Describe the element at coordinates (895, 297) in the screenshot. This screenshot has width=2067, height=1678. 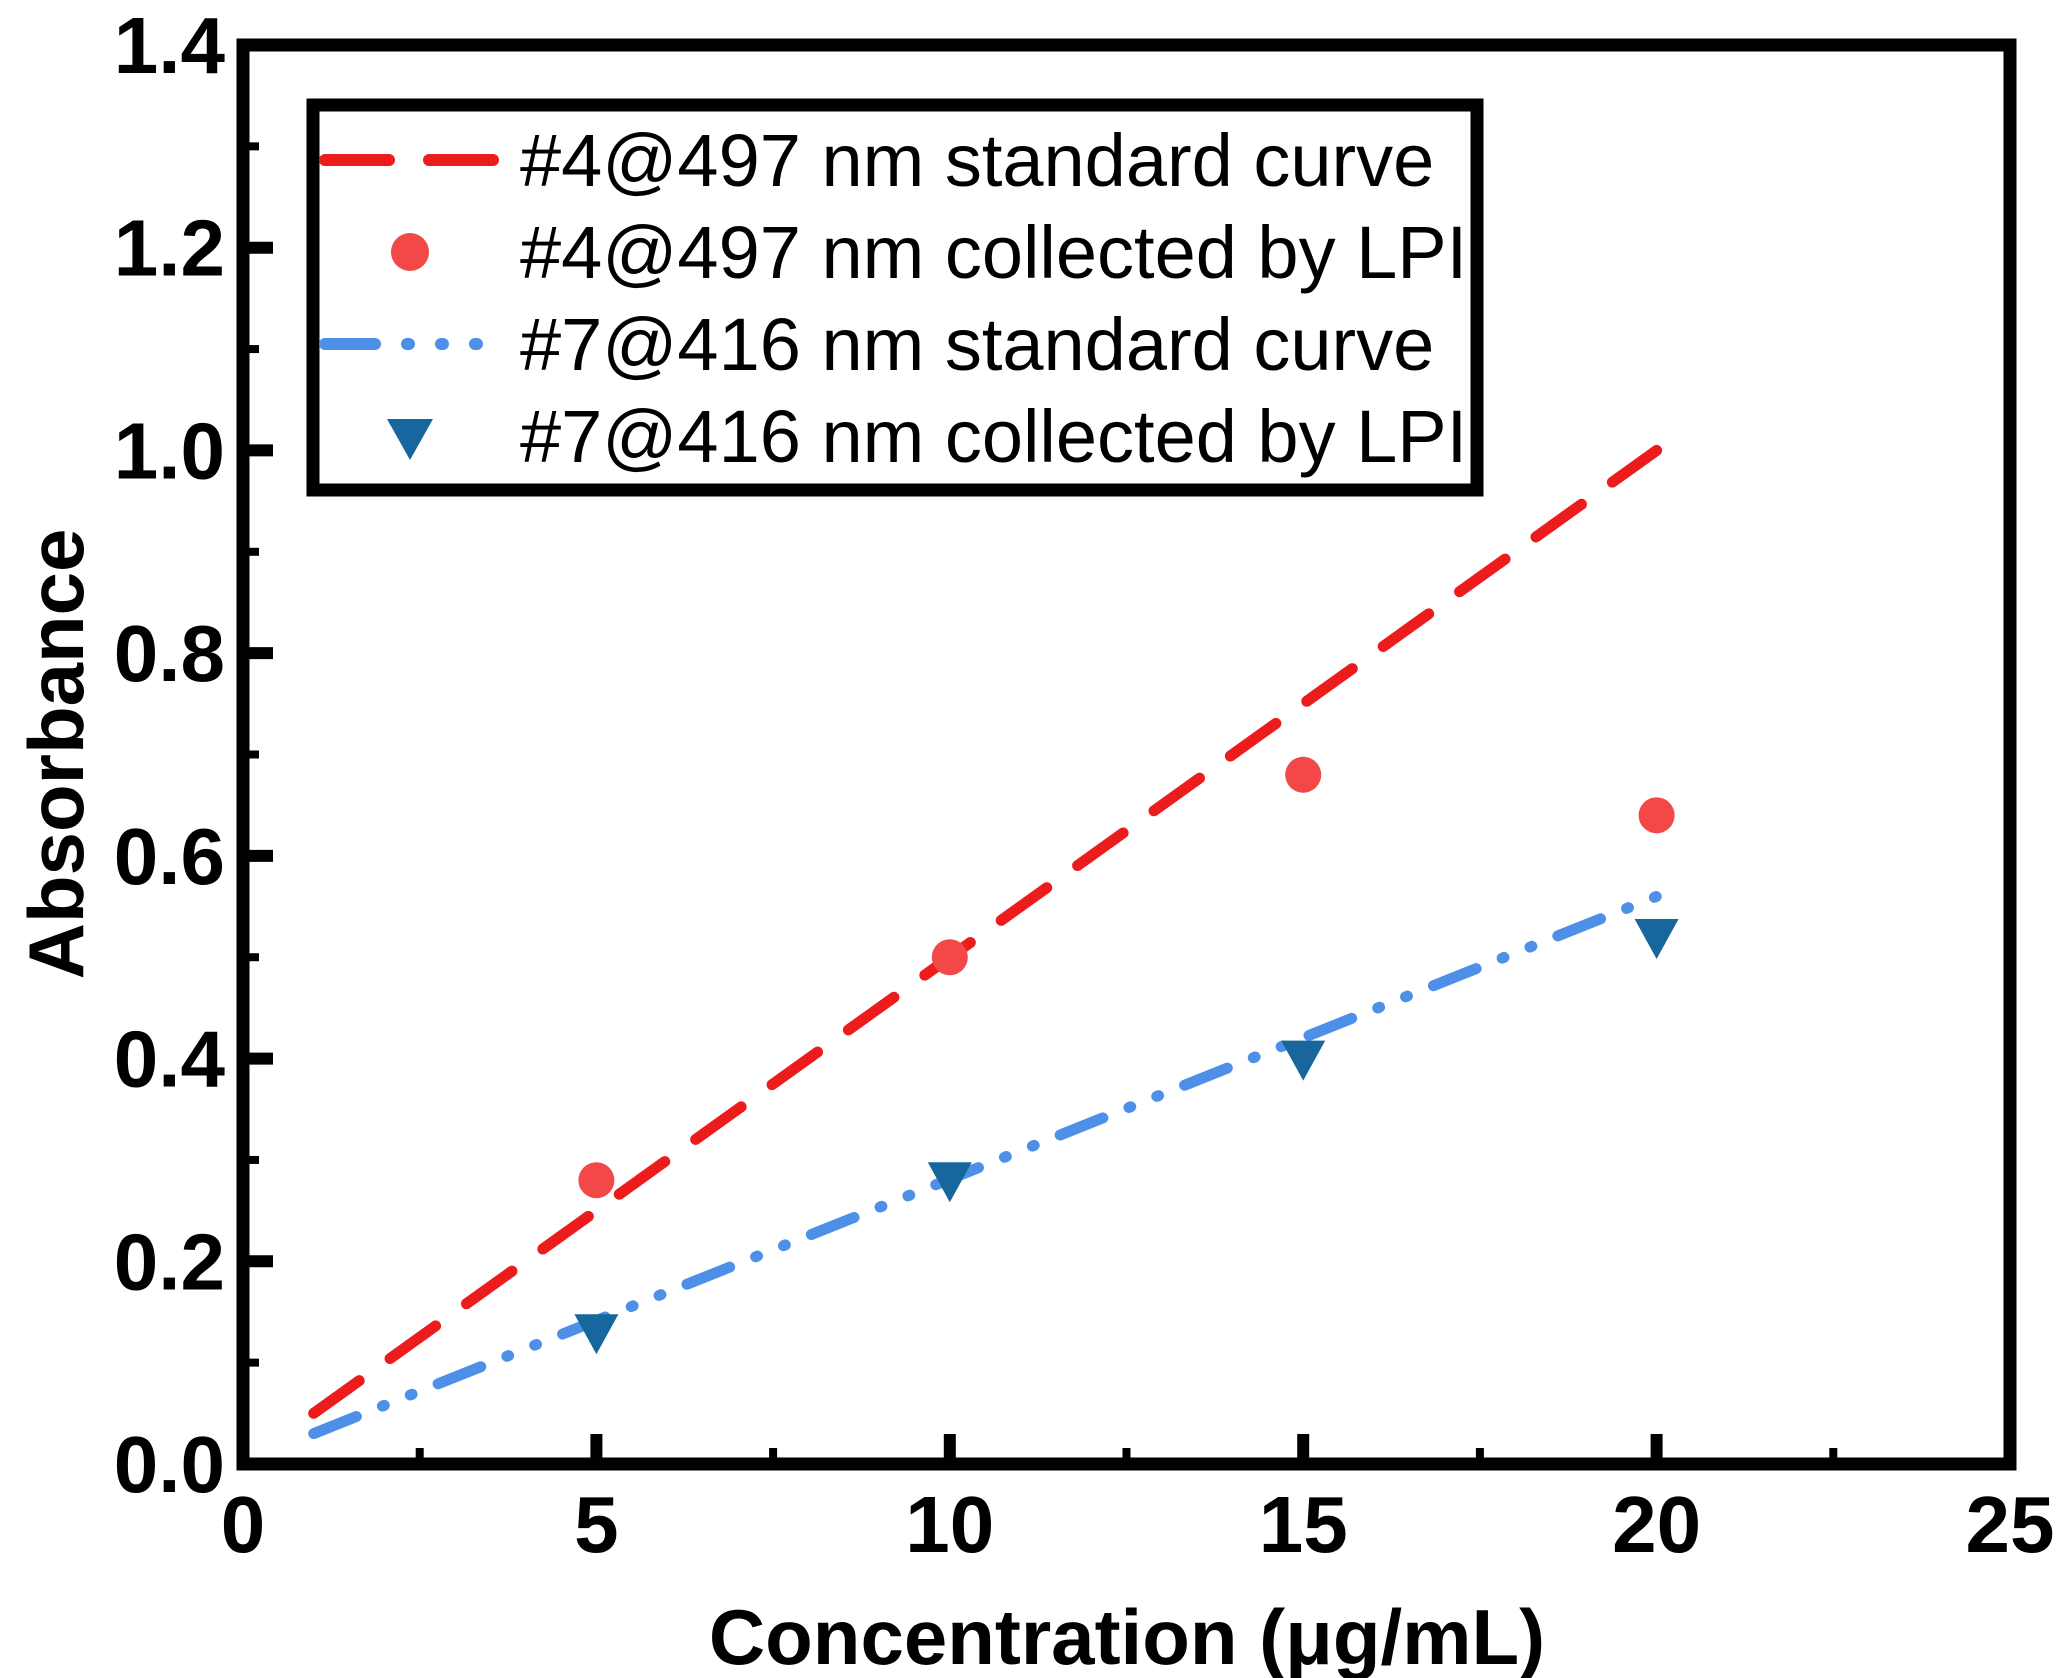
I see `legend-box` at that location.